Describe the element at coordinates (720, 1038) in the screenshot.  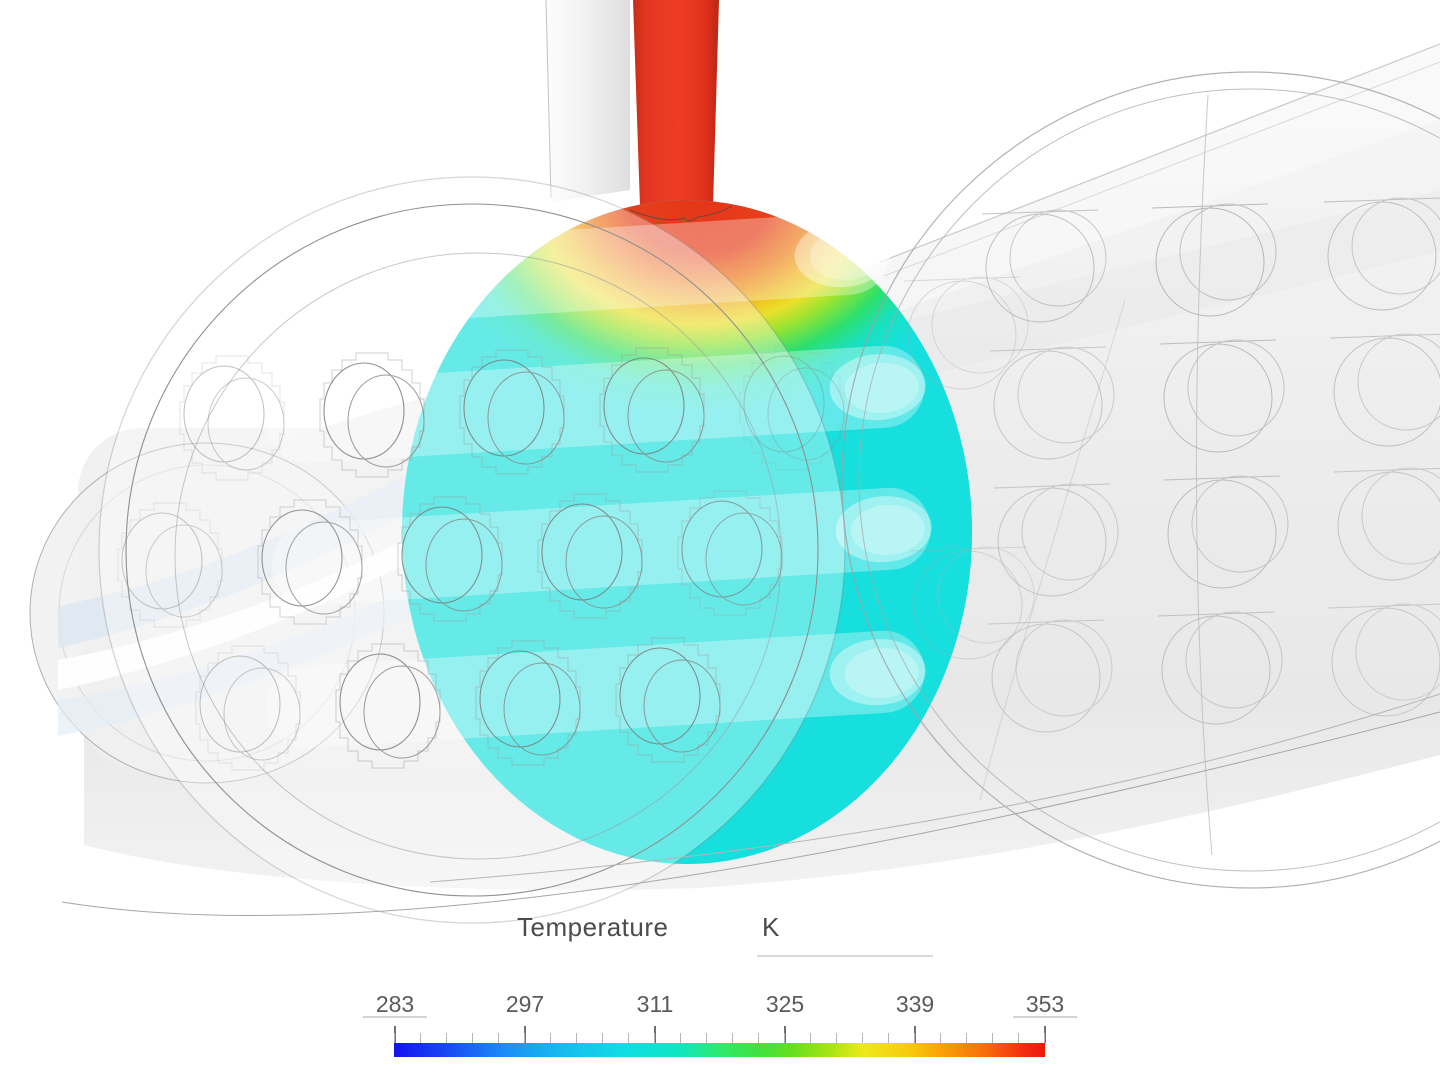
I see `colorbar-minor-ticks` at that location.